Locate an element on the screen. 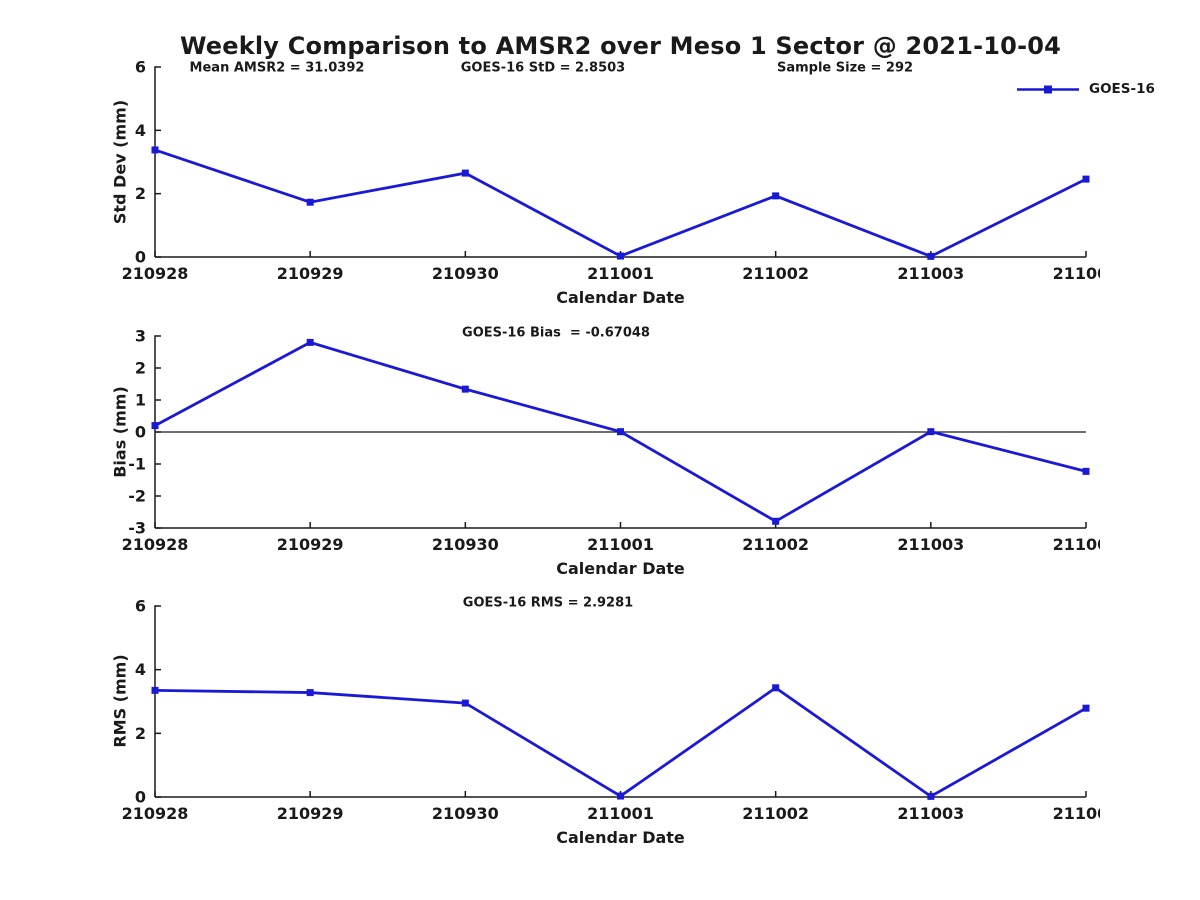  rms-line is located at coordinates (620, 742).